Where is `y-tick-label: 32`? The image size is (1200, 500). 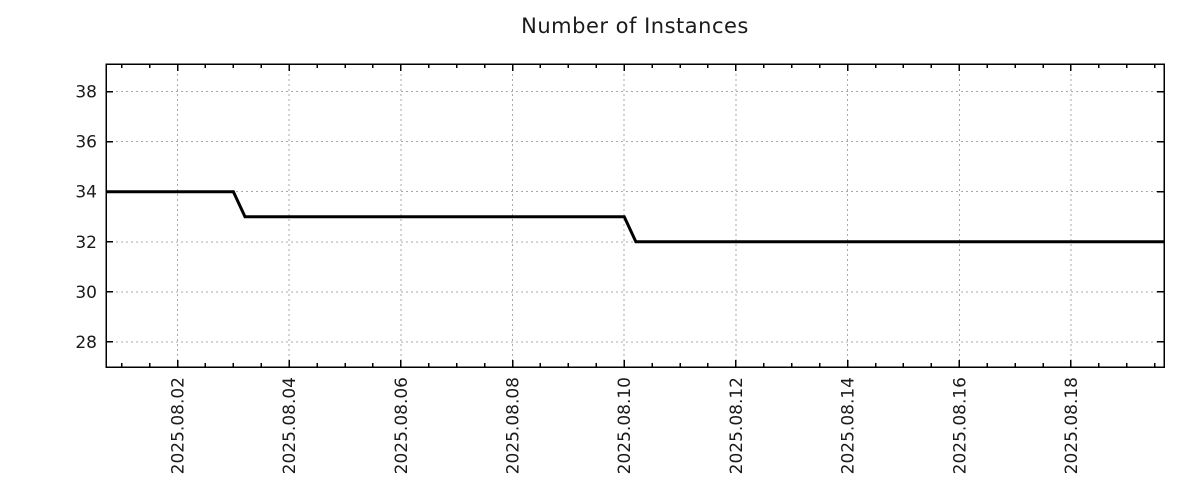 y-tick-label: 32 is located at coordinates (86, 243).